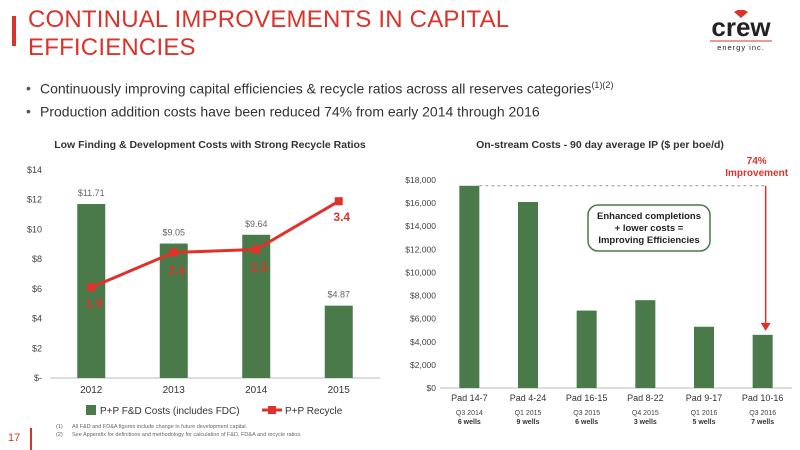  I want to click on wells-label: 9 wells, so click(528, 422).